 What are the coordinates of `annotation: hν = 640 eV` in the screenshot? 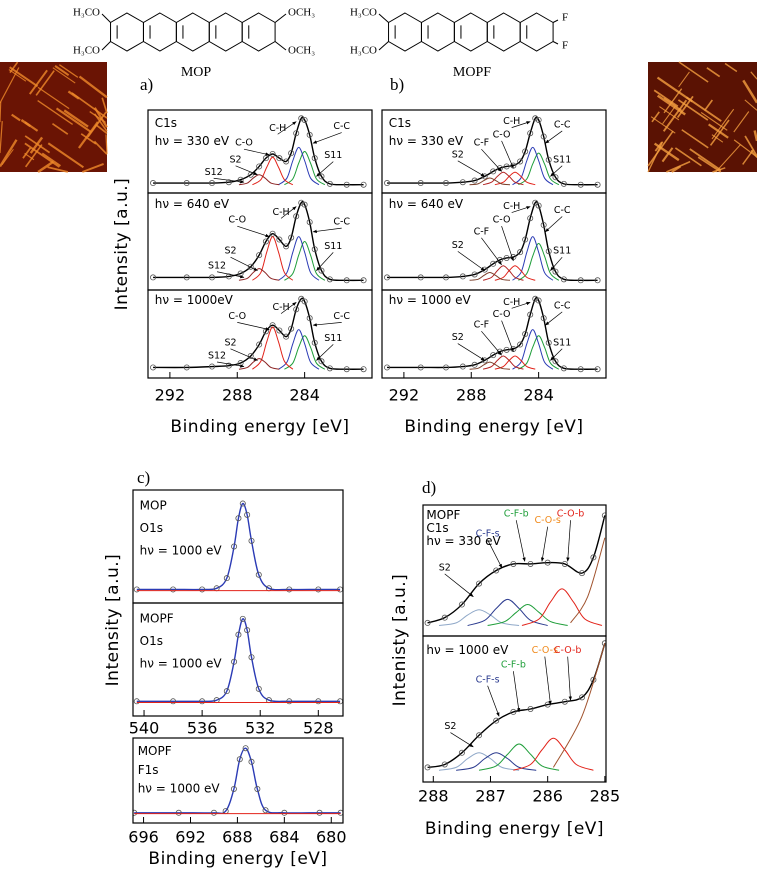 It's located at (192, 204).